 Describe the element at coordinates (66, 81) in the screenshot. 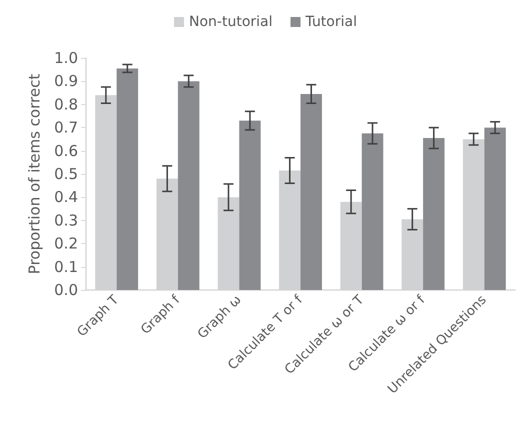

I see `y-tick-label: 0.9` at that location.